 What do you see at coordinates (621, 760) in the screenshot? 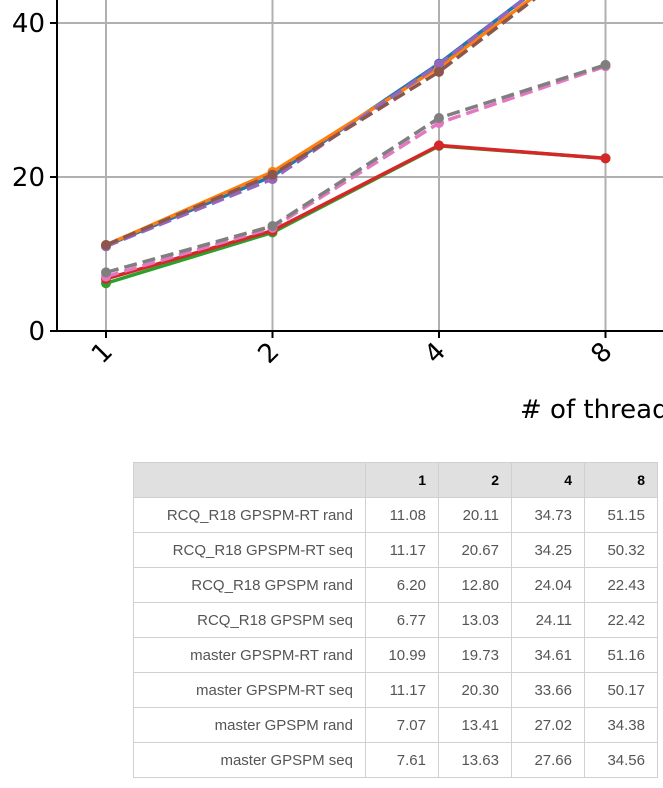
I see `table-cell: 34.56` at bounding box center [621, 760].